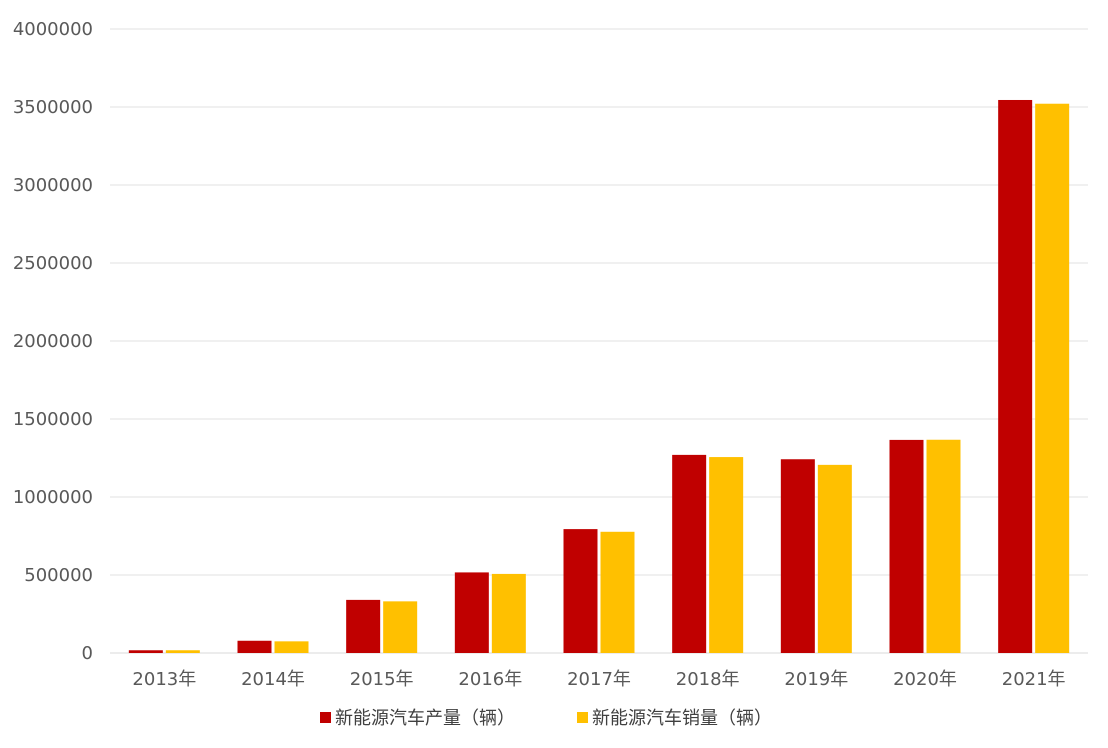 The image size is (1108, 748). What do you see at coordinates (708, 679) in the screenshot?
I see `x-tick-label: 2018年` at bounding box center [708, 679].